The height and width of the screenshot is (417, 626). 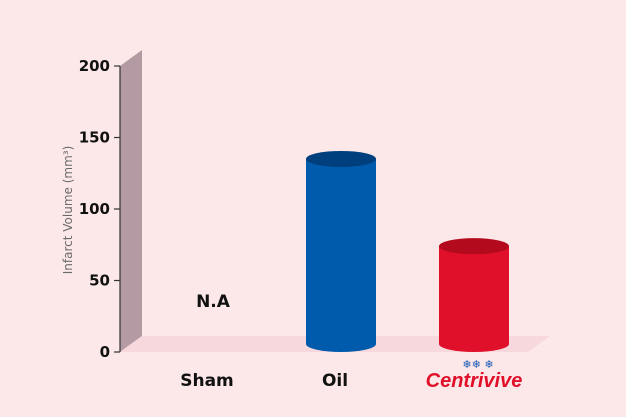 What do you see at coordinates (105, 352) in the screenshot?
I see `y-tick-label: 0` at bounding box center [105, 352].